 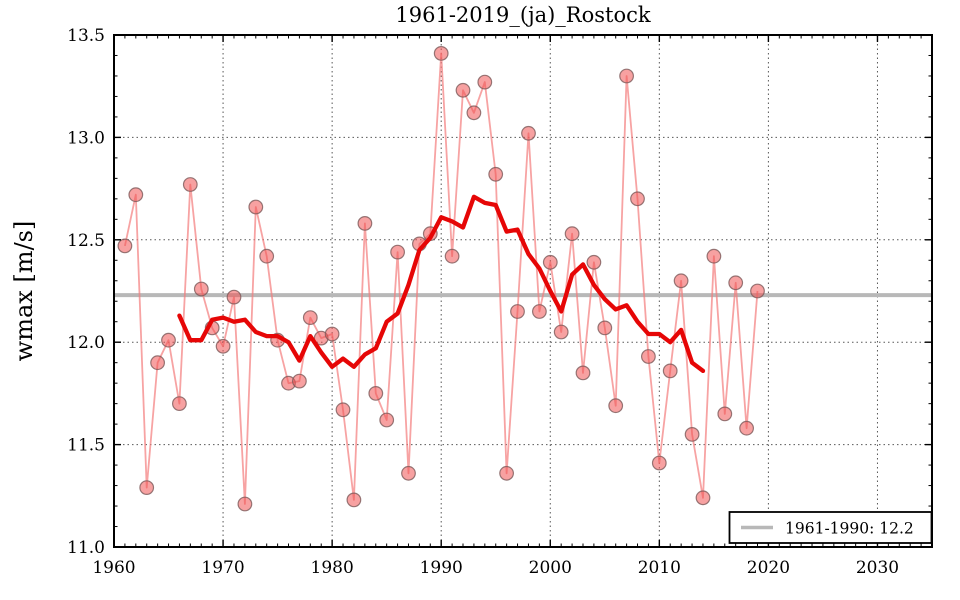 What do you see at coordinates (86, 446) in the screenshot?
I see `y-tick-label: 11.5` at bounding box center [86, 446].